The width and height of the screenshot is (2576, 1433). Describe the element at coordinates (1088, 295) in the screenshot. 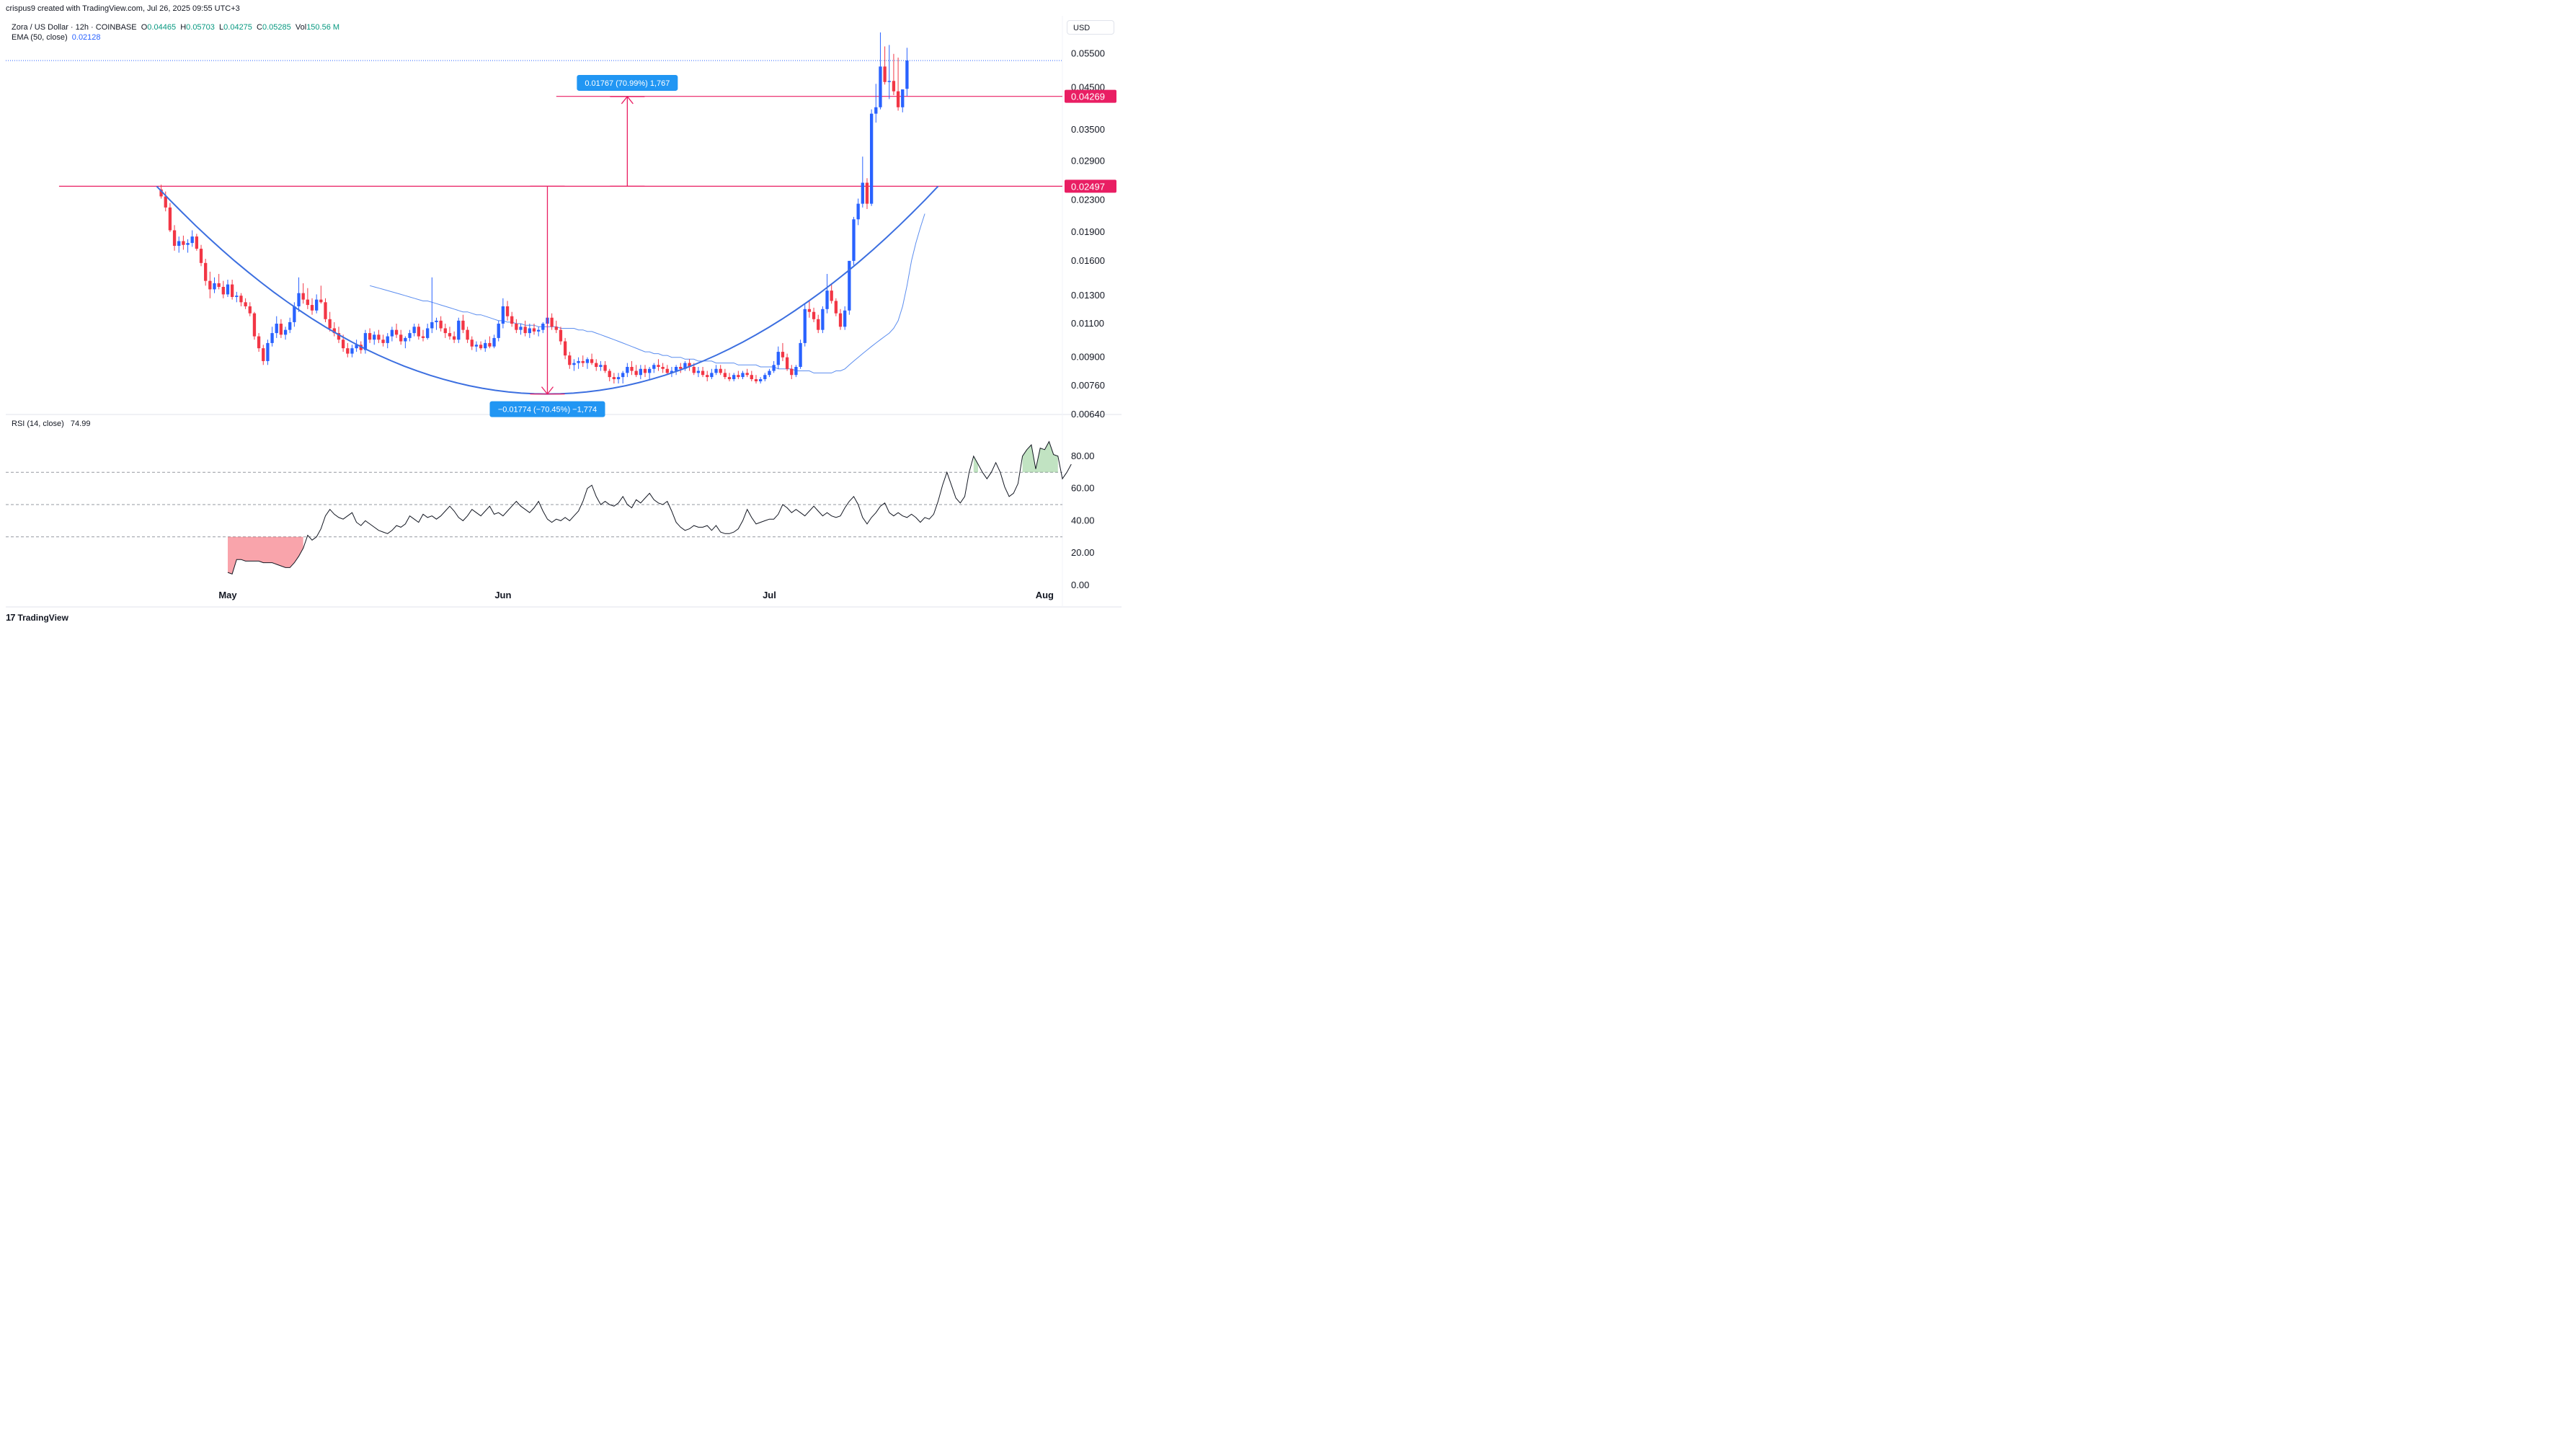

I see `price-tick-label: 0.01300` at that location.